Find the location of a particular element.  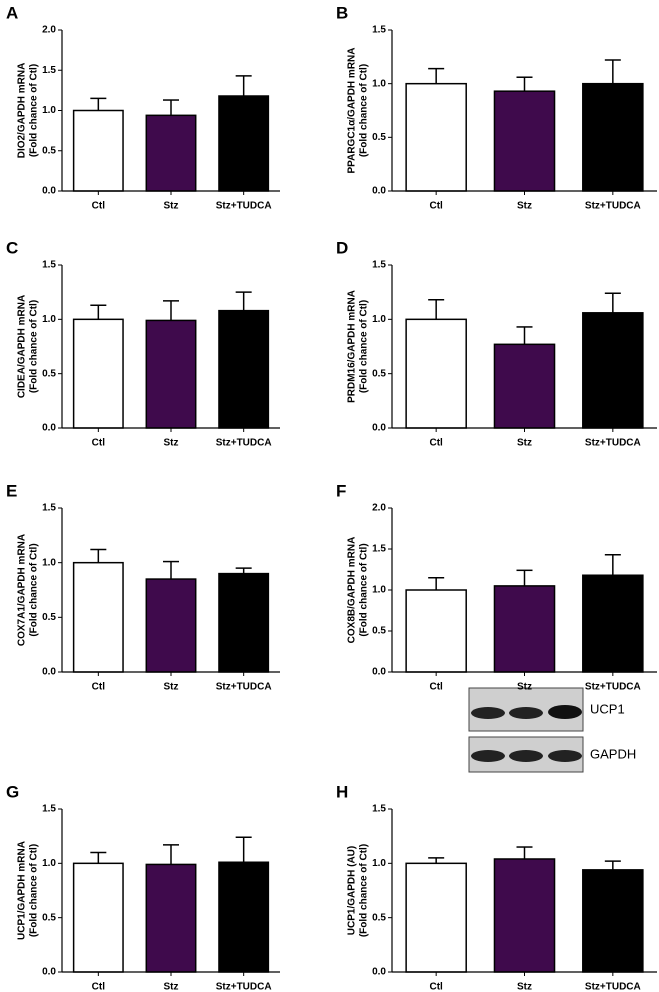

blot-label: UCP1 is located at coordinates (607, 708).